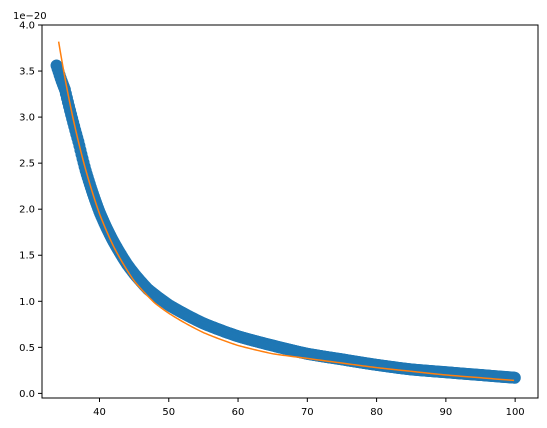 The image size is (547, 428). I want to click on y-tick-label: 2.5, so click(27, 164).